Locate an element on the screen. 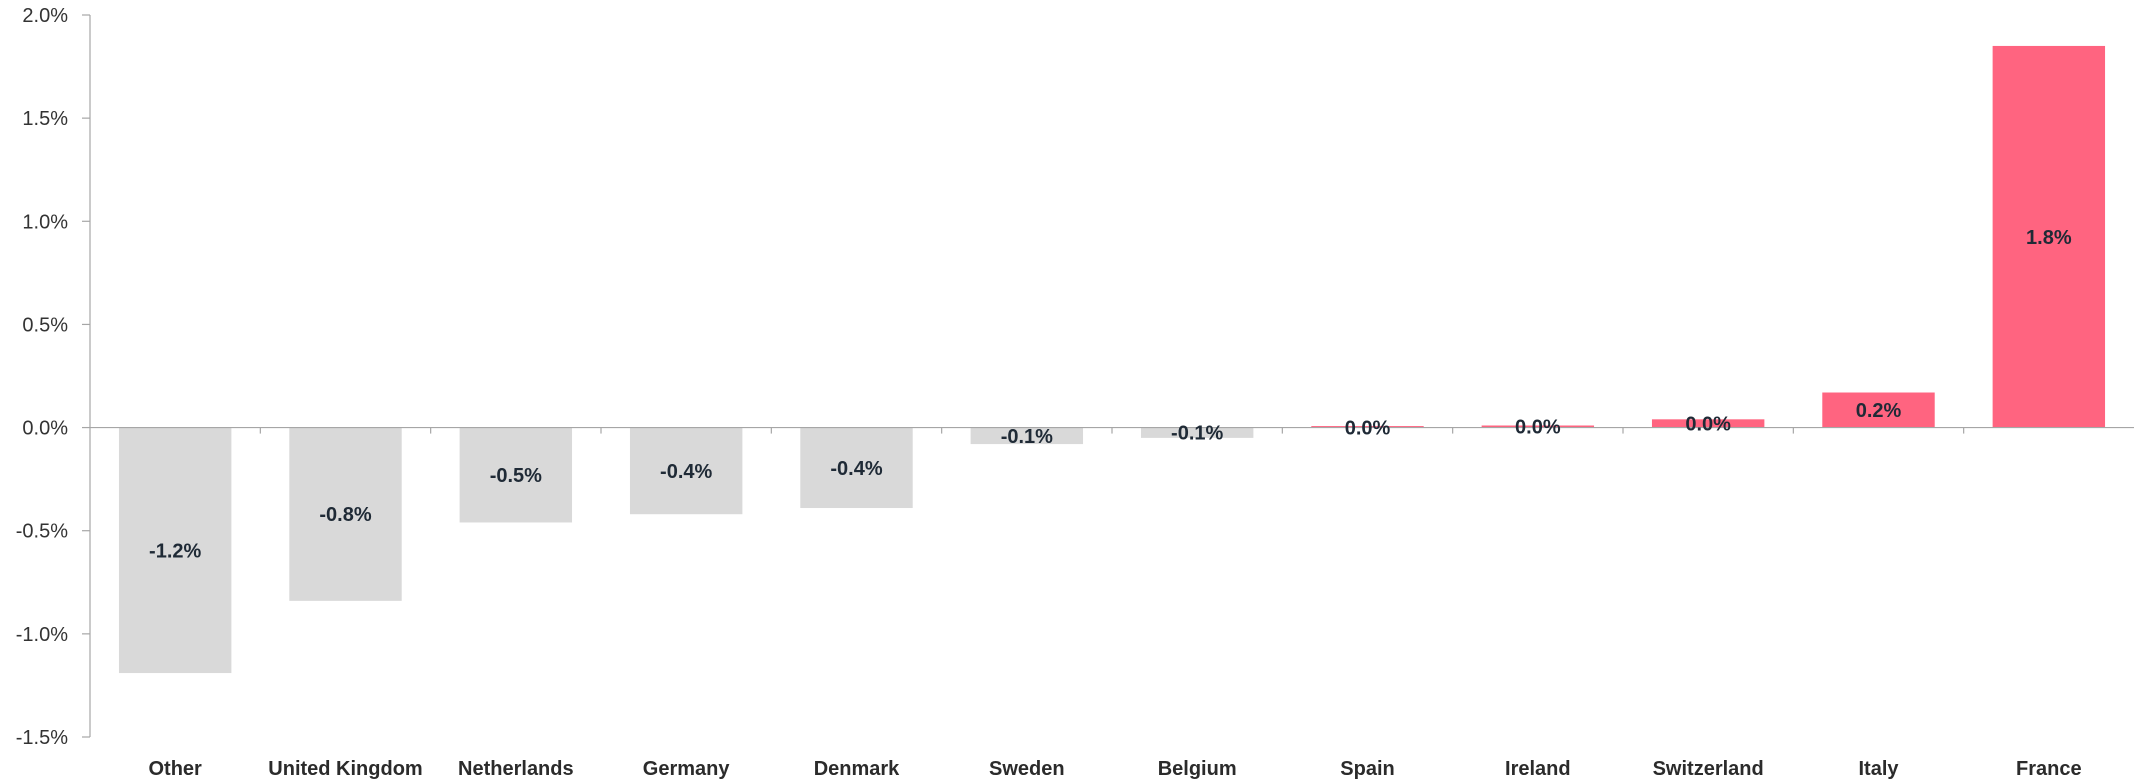  bar-other is located at coordinates (175, 550).